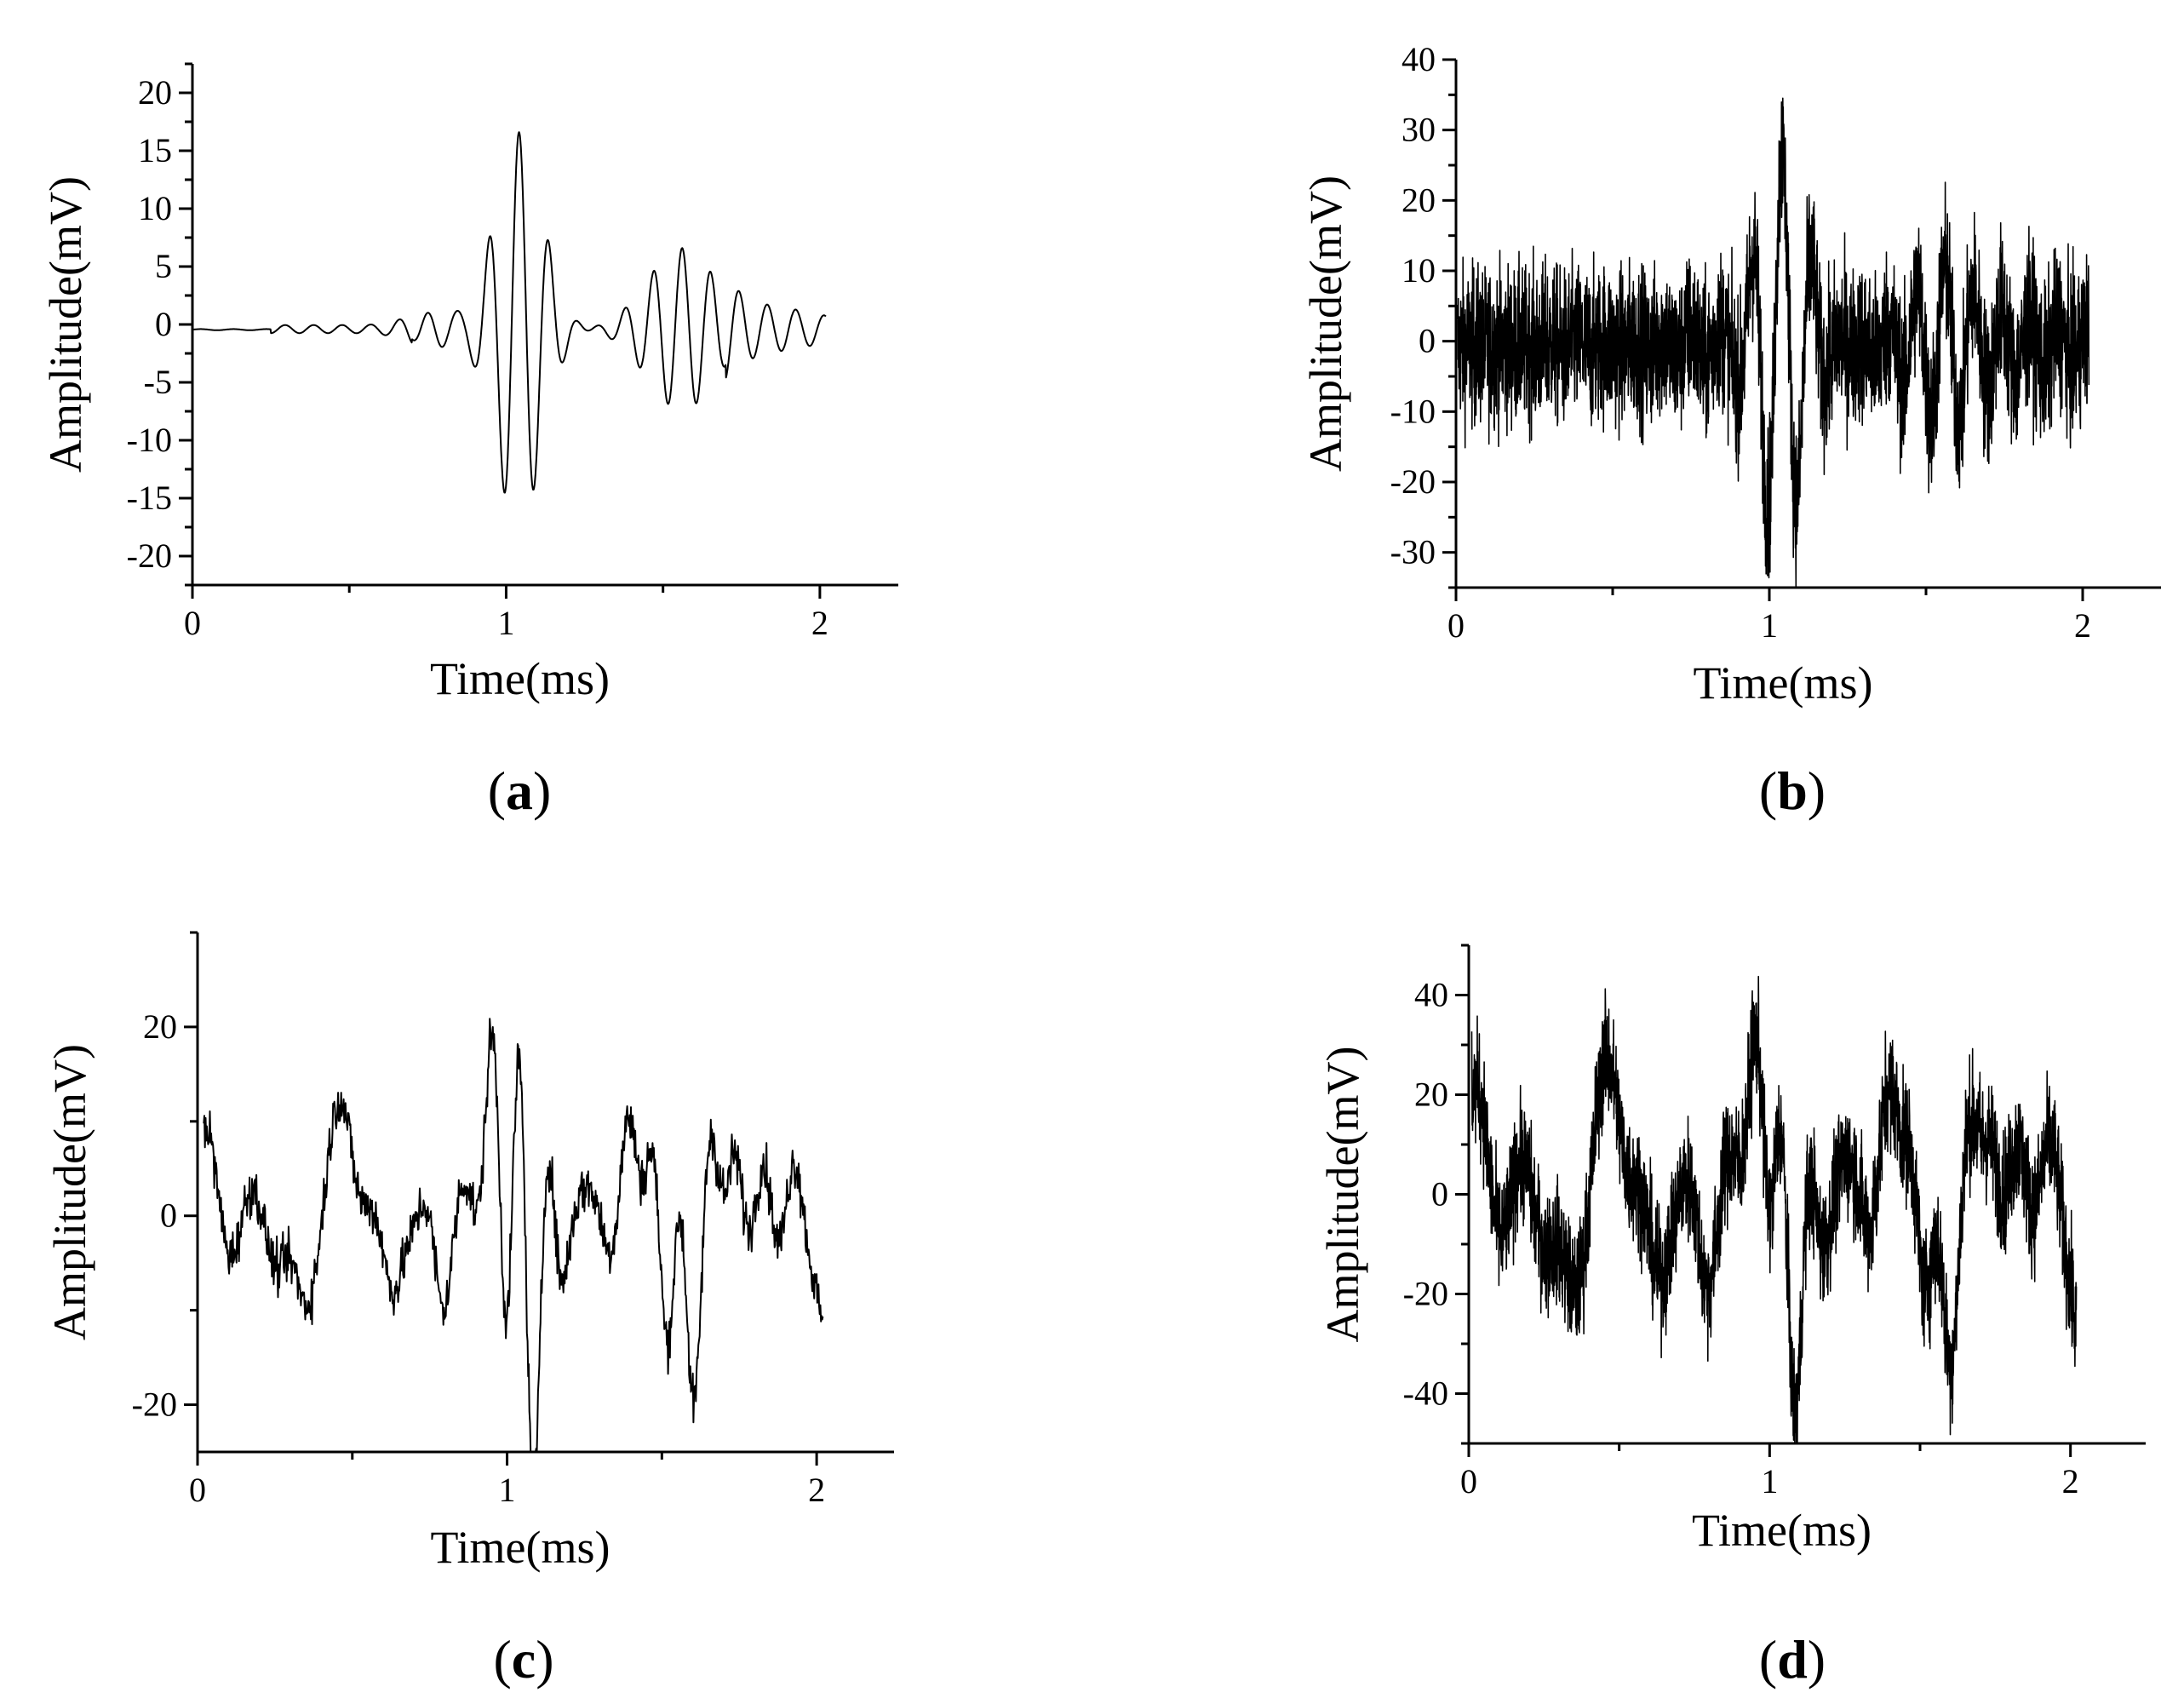 The height and width of the screenshot is (1704, 2184). I want to click on panel-label: (d), so click(1793, 1659).